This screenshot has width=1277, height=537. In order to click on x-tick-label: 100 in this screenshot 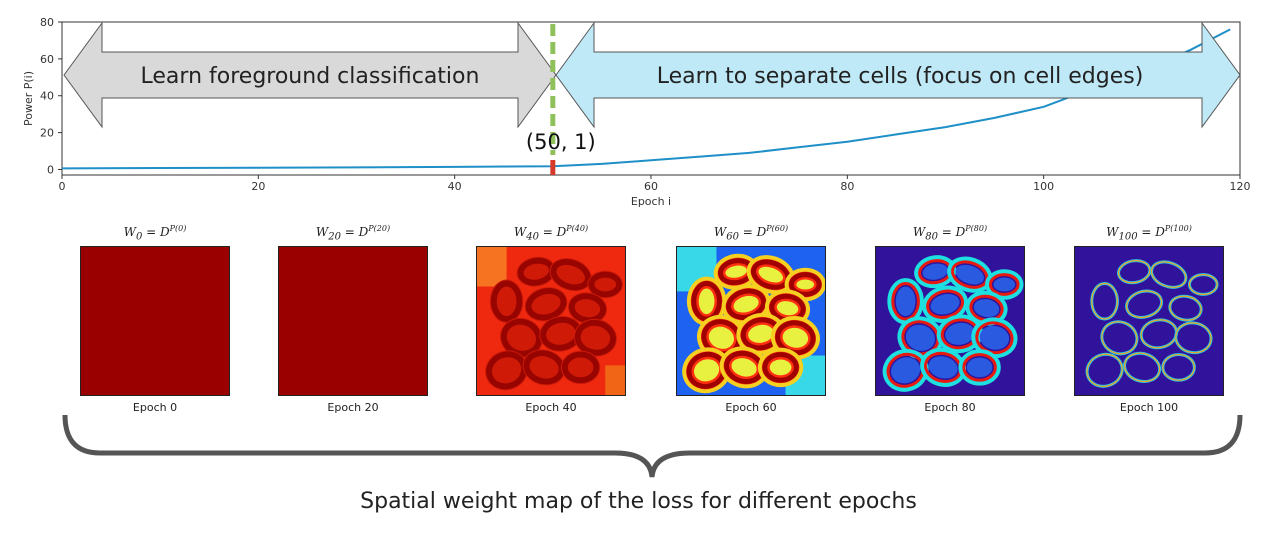, I will do `click(1043, 186)`.